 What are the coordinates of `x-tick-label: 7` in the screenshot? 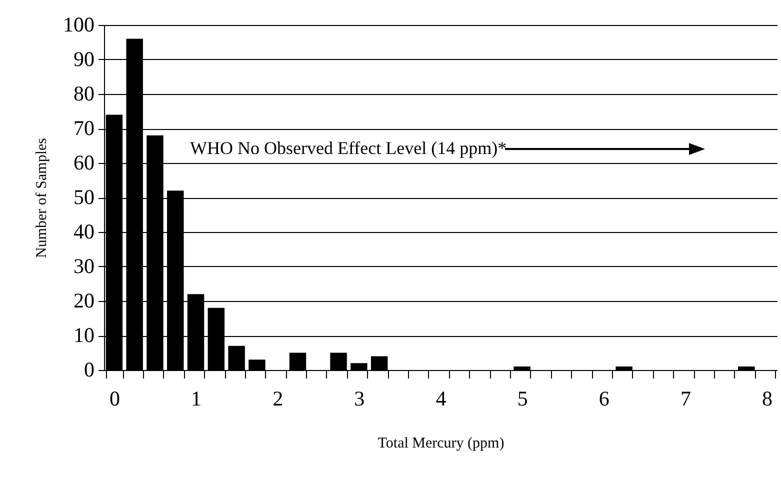 It's located at (685, 398).